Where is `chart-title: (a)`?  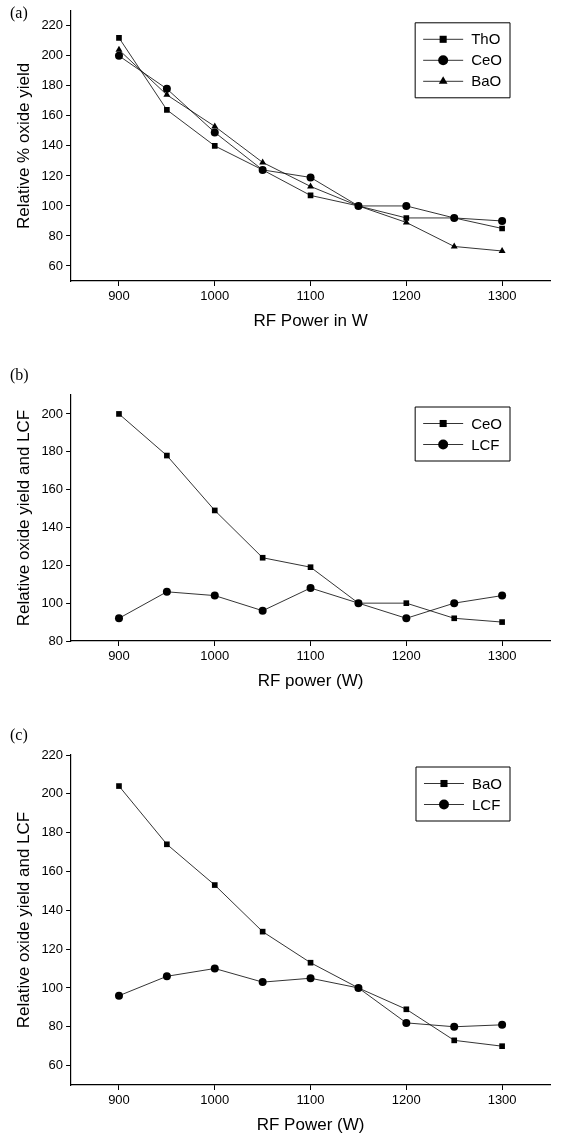 chart-title: (a) is located at coordinates (19, 13).